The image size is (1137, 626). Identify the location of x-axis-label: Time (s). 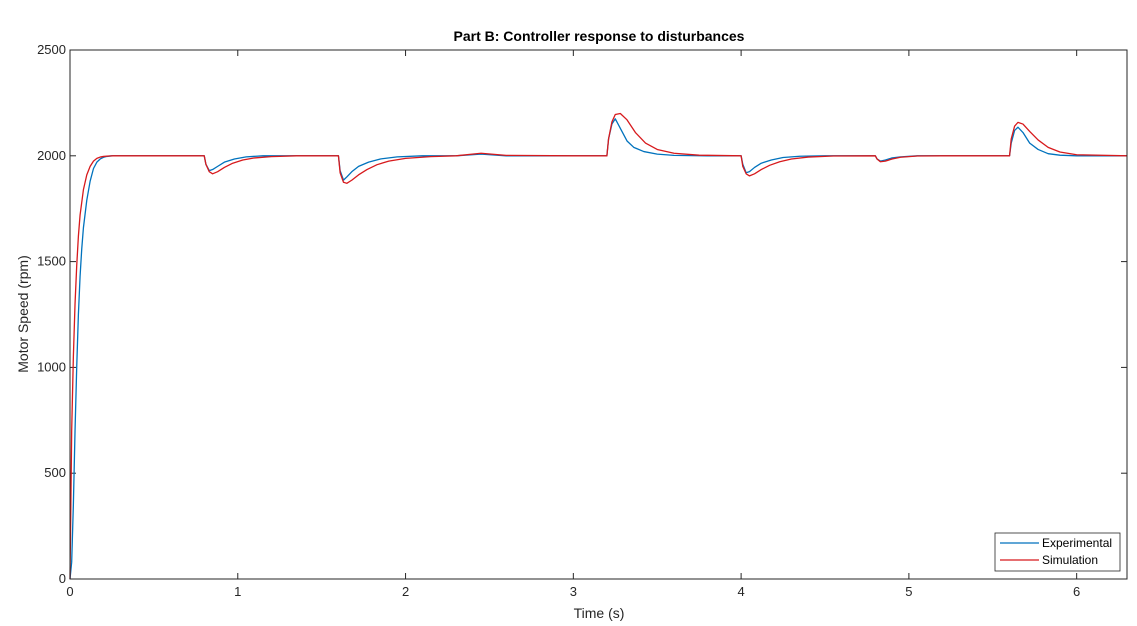
(599, 613).